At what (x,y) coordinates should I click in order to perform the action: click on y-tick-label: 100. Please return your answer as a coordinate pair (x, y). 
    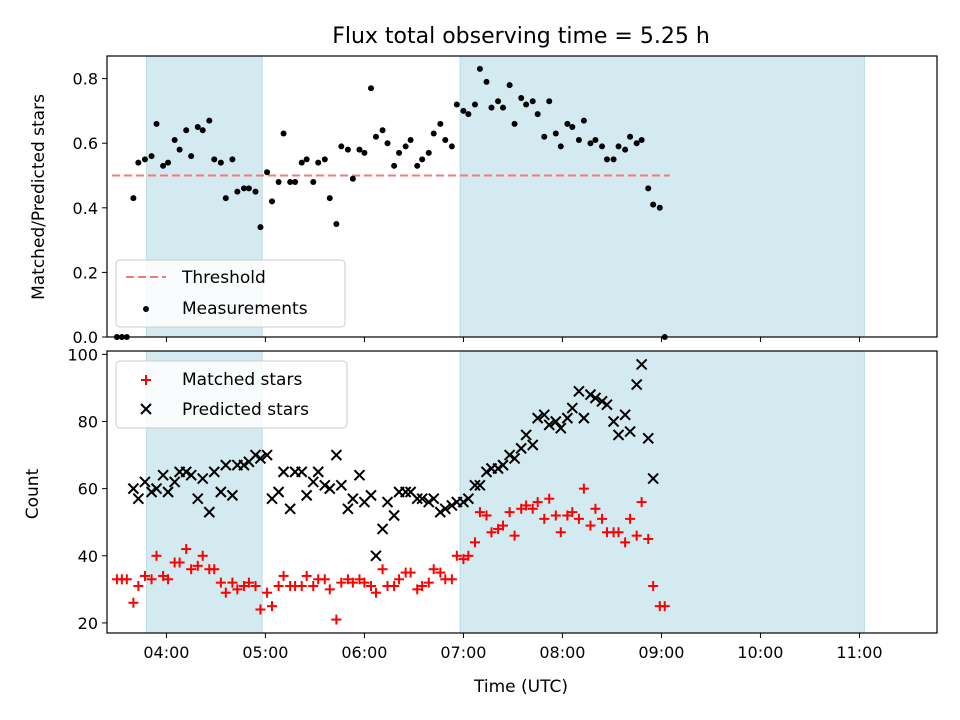
    Looking at the image, I should click on (82, 354).